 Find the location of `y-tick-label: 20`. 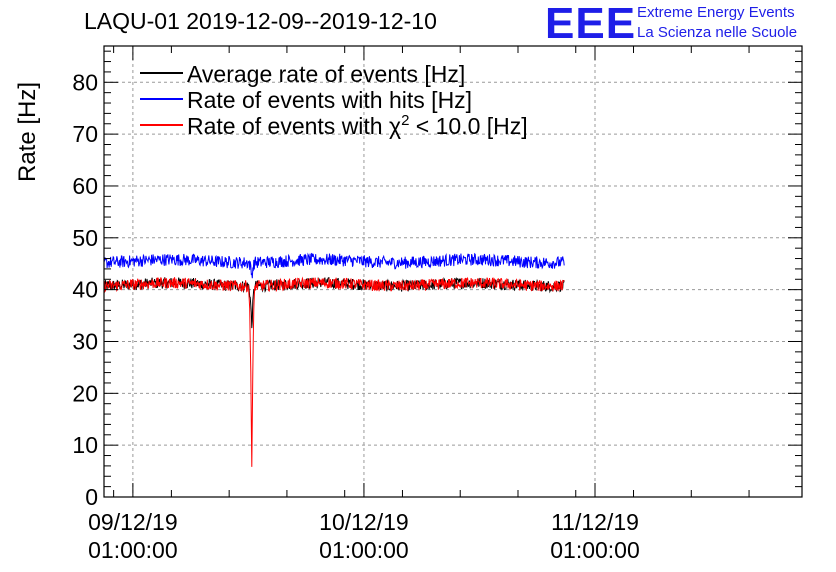

y-tick-label: 20 is located at coordinates (85, 393).